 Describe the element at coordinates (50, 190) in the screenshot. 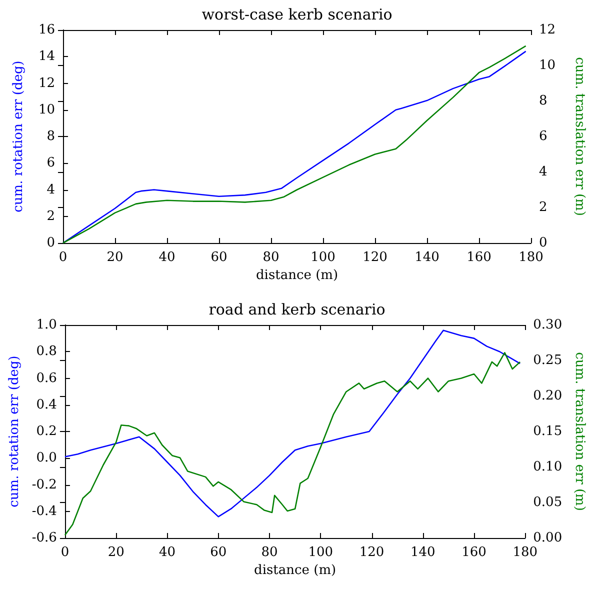

I see `y-tick-label: 4` at that location.